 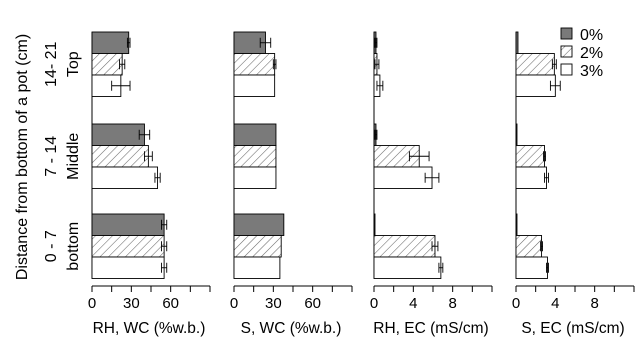 I want to click on legend-label: 0%, so click(x=591, y=35).